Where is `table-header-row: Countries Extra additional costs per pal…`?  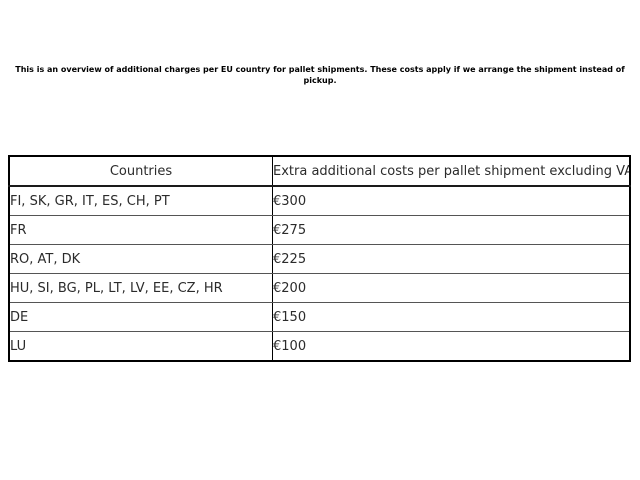
table-header-row: Countries Extra additional costs per pal… is located at coordinates (319, 171).